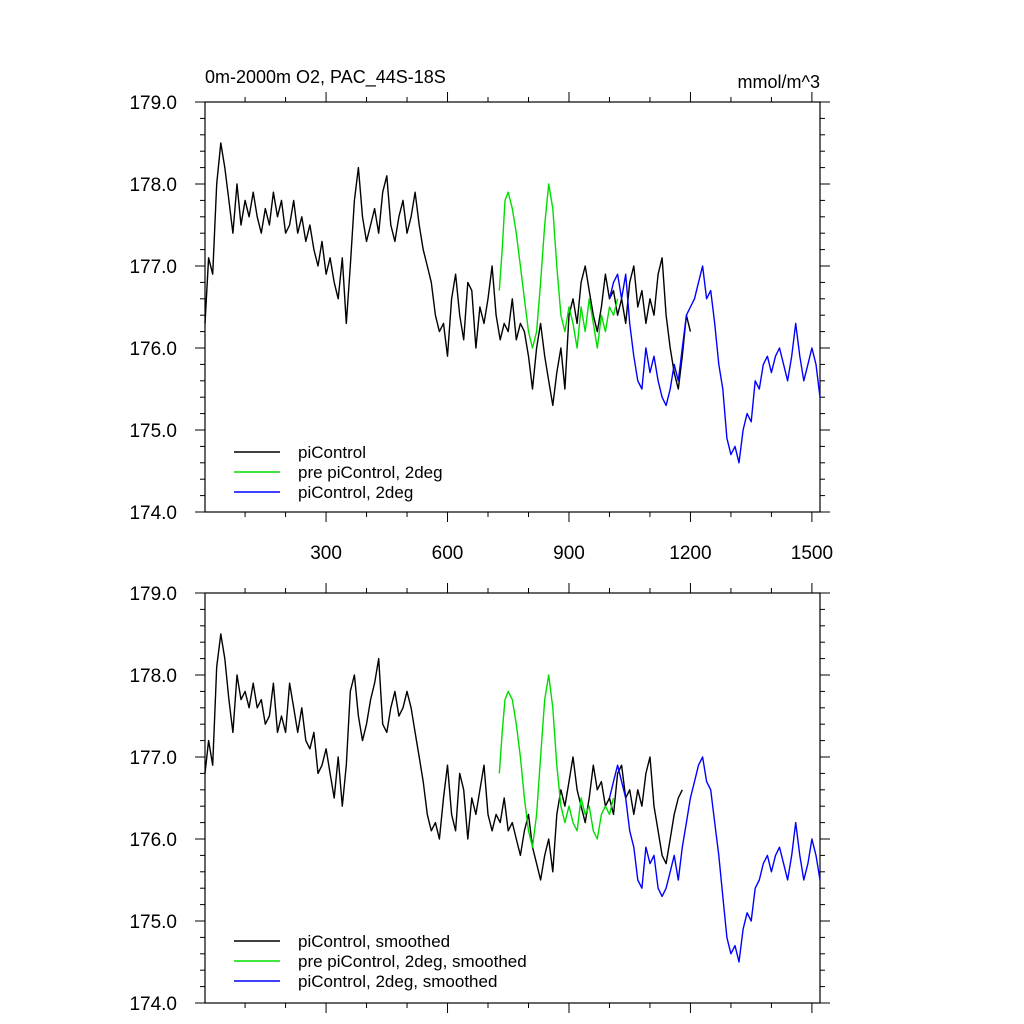  What do you see at coordinates (690, 553) in the screenshot?
I see `x-tick-label: 1200` at bounding box center [690, 553].